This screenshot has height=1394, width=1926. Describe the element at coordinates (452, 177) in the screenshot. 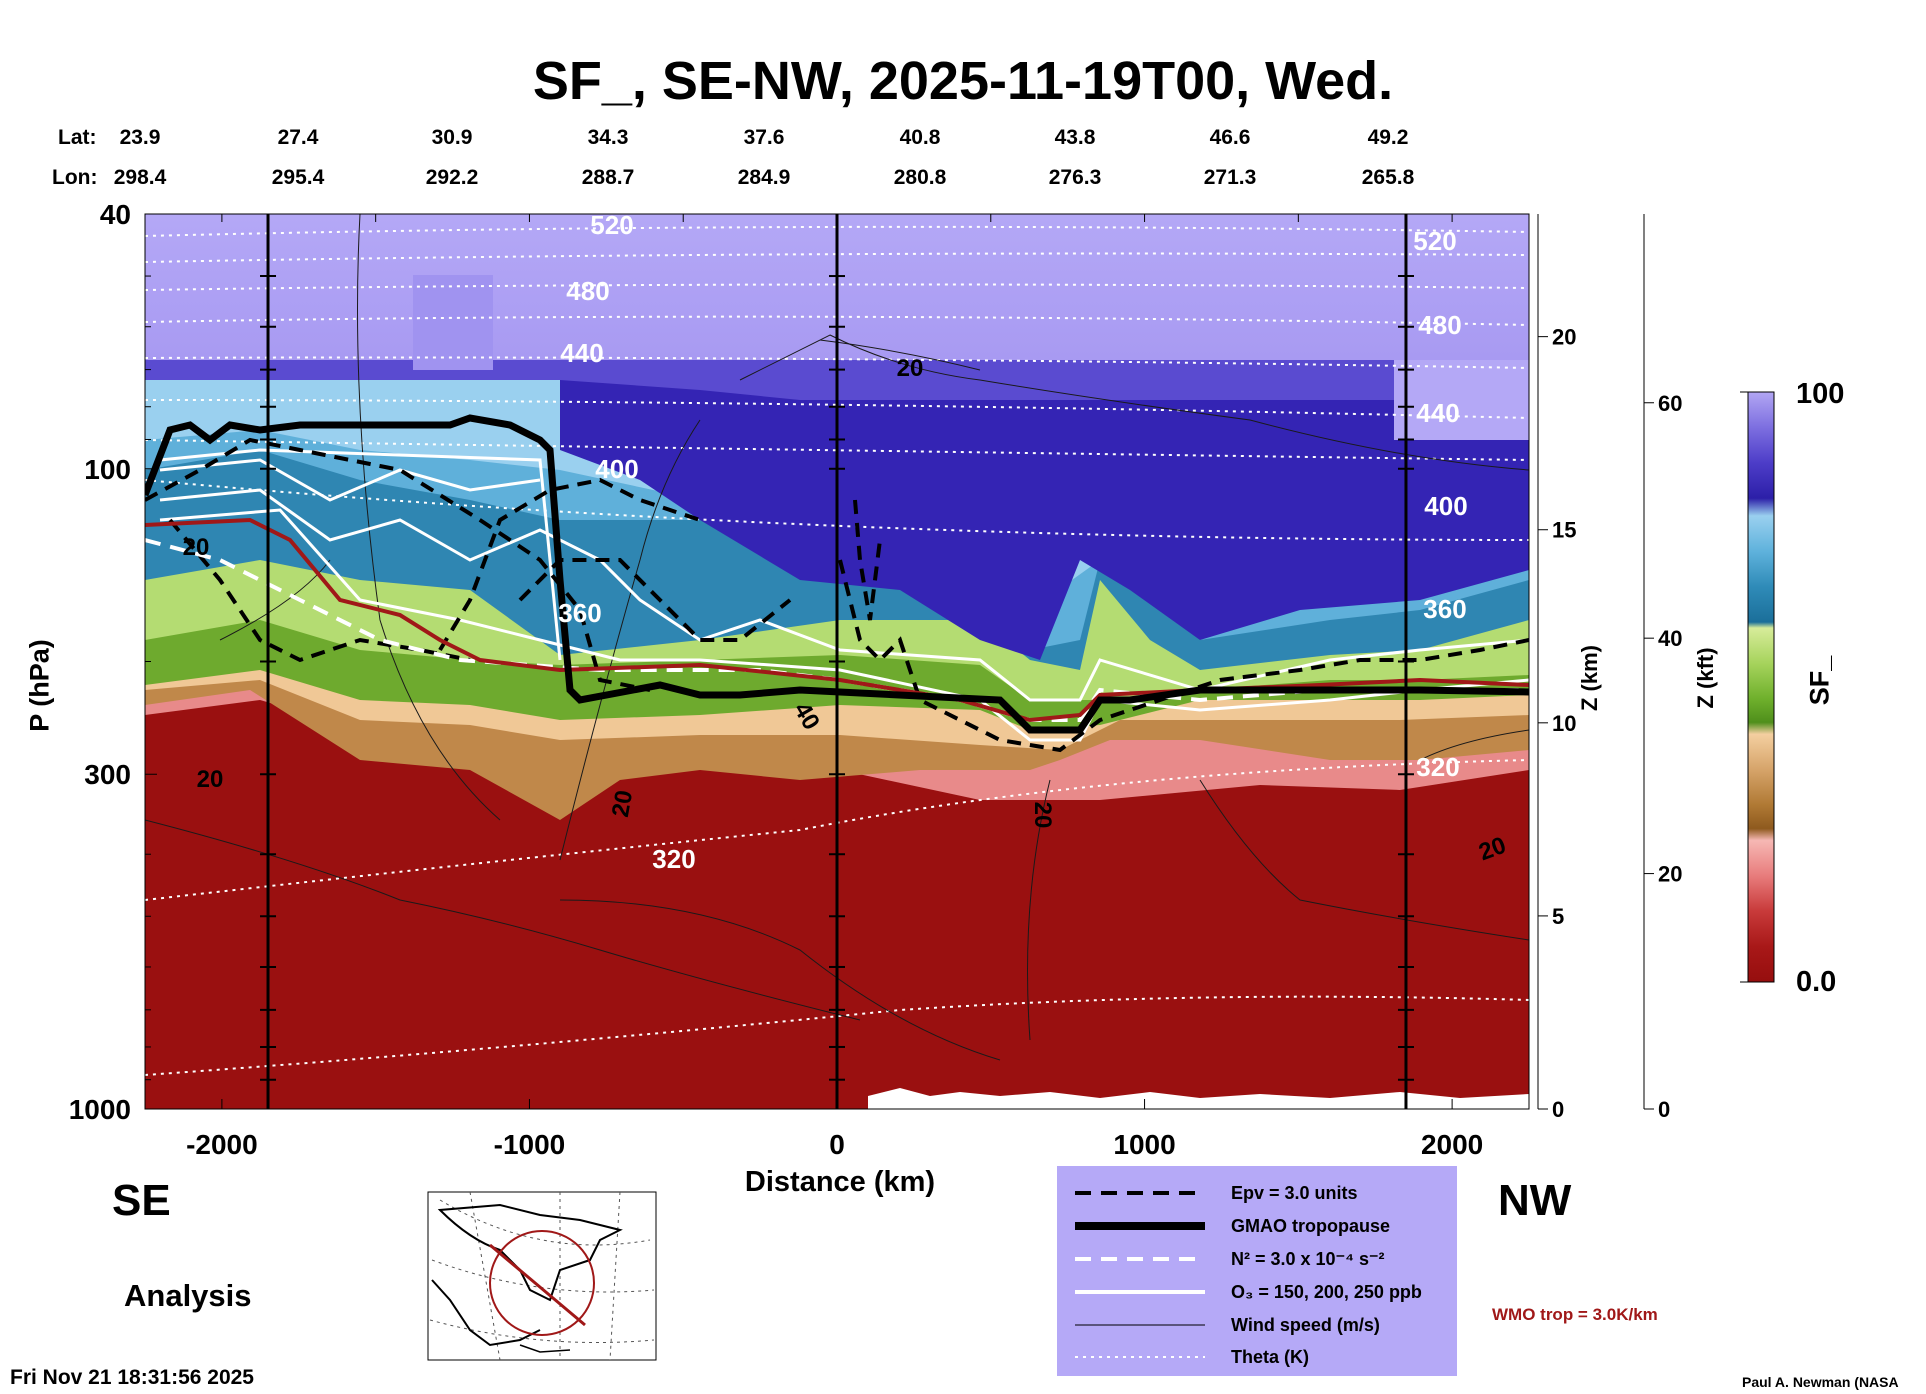

I see `lon-value: 292.2` at that location.